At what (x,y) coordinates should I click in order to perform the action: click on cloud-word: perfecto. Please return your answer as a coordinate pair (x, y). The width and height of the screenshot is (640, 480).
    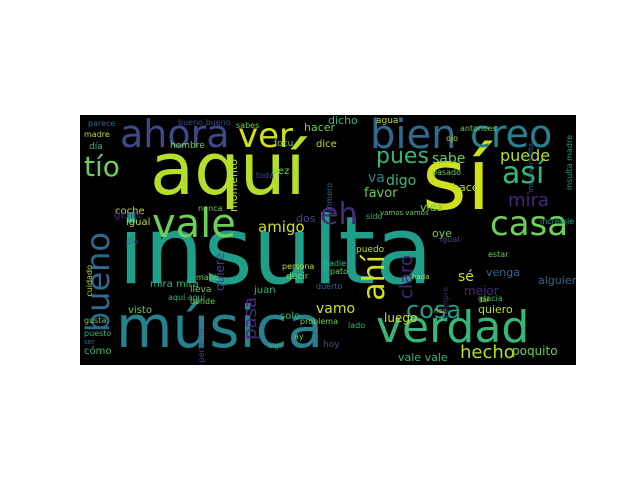
    Looking at the image, I should click on (201, 346).